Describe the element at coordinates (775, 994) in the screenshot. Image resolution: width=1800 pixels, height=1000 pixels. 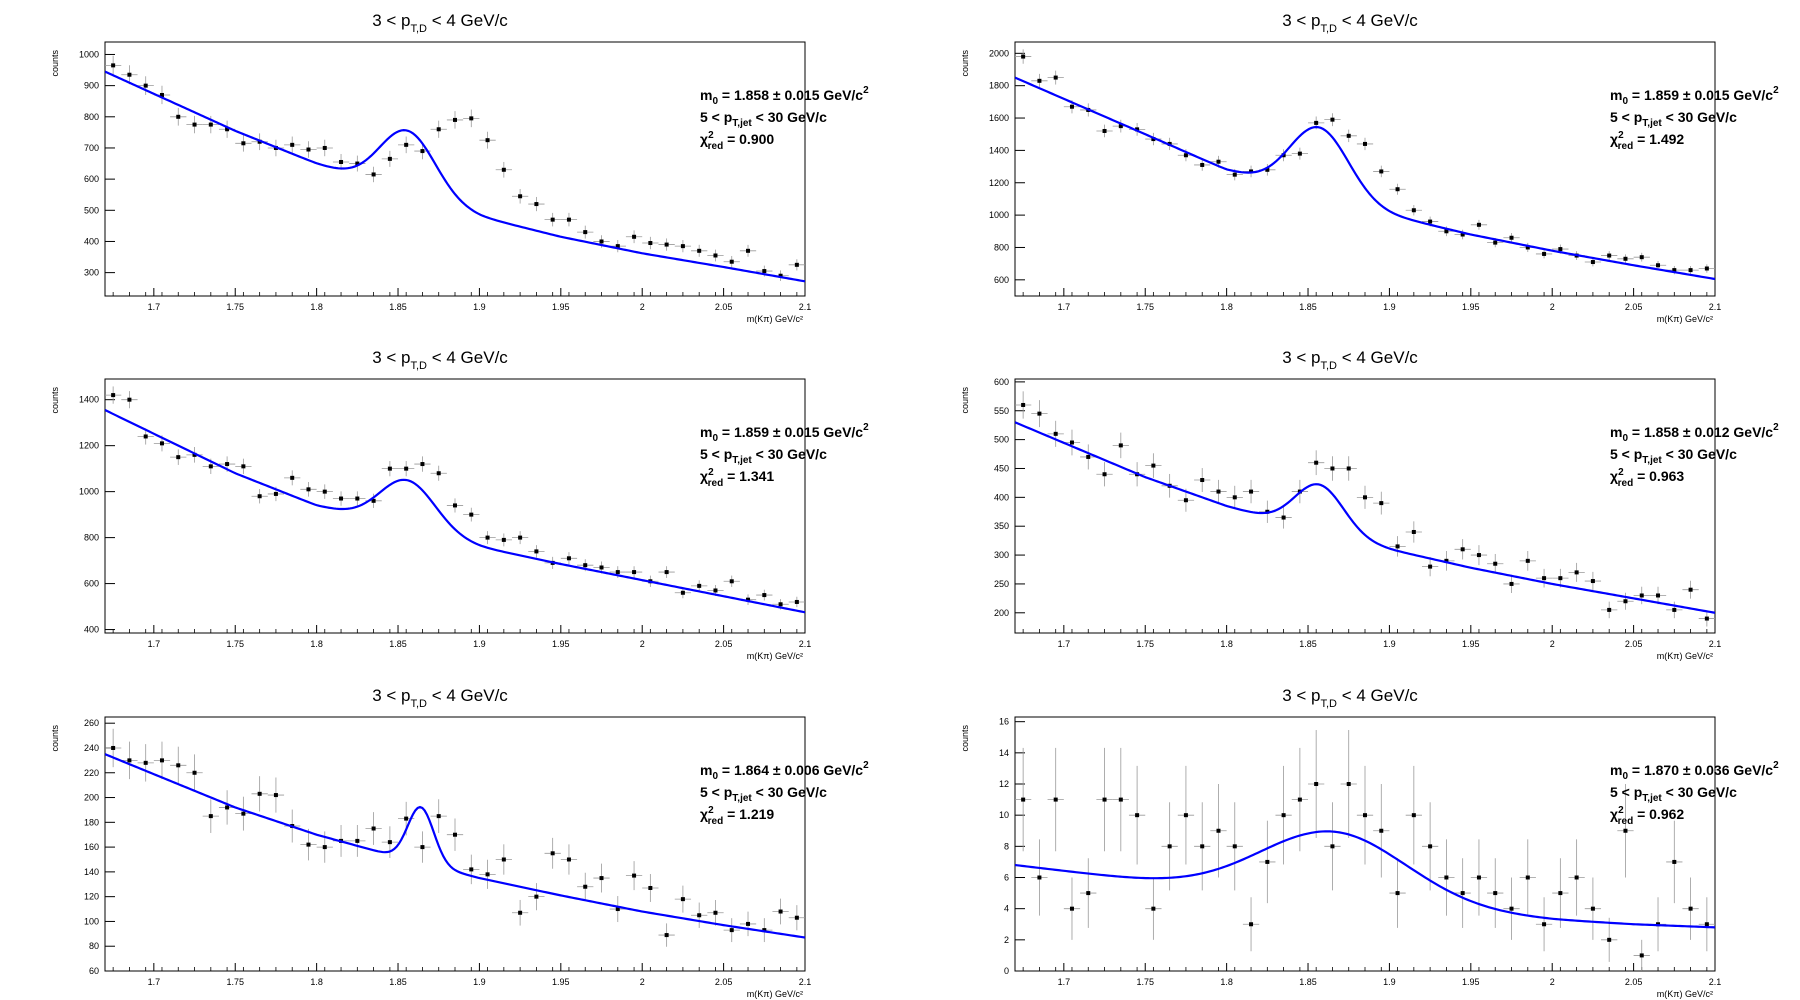
I see `x-axis-label: m(Kπ) GeV/c²` at that location.